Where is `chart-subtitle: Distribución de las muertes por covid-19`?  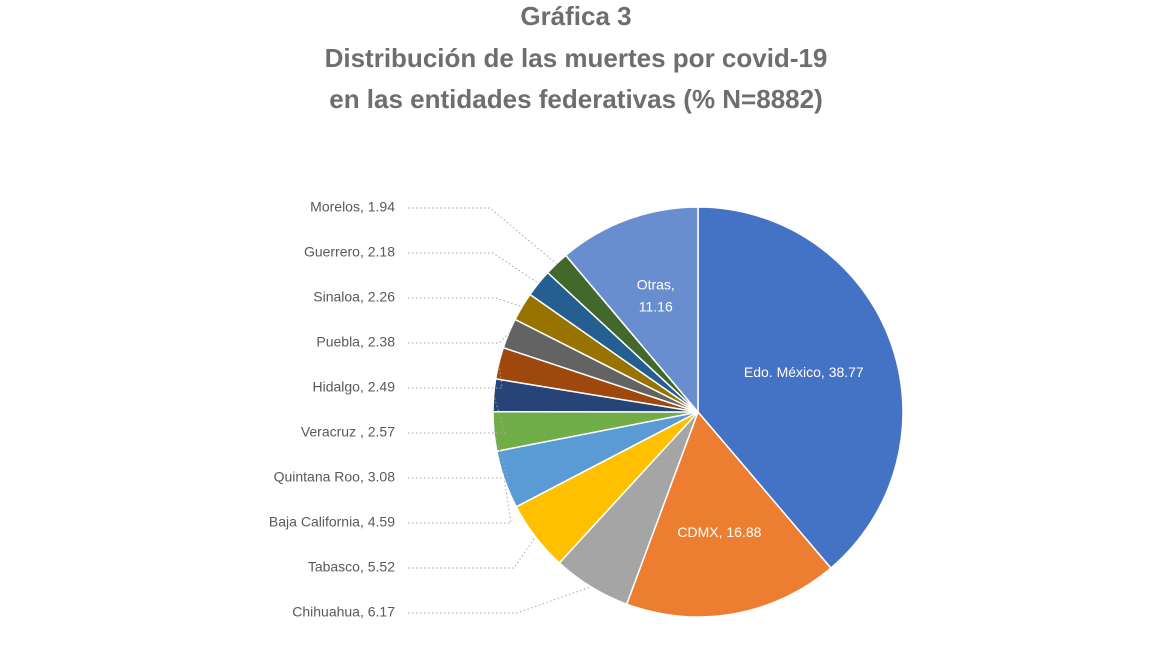 chart-subtitle: Distribución de las muertes por covid-19 is located at coordinates (576, 58).